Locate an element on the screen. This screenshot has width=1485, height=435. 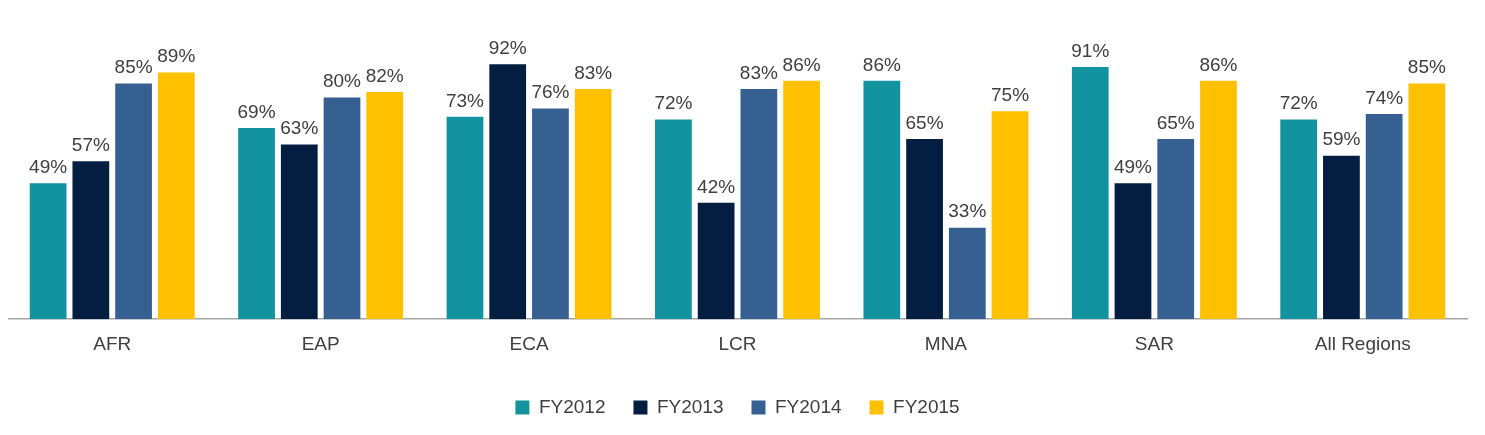
data-label: 82% is located at coordinates (384, 75).